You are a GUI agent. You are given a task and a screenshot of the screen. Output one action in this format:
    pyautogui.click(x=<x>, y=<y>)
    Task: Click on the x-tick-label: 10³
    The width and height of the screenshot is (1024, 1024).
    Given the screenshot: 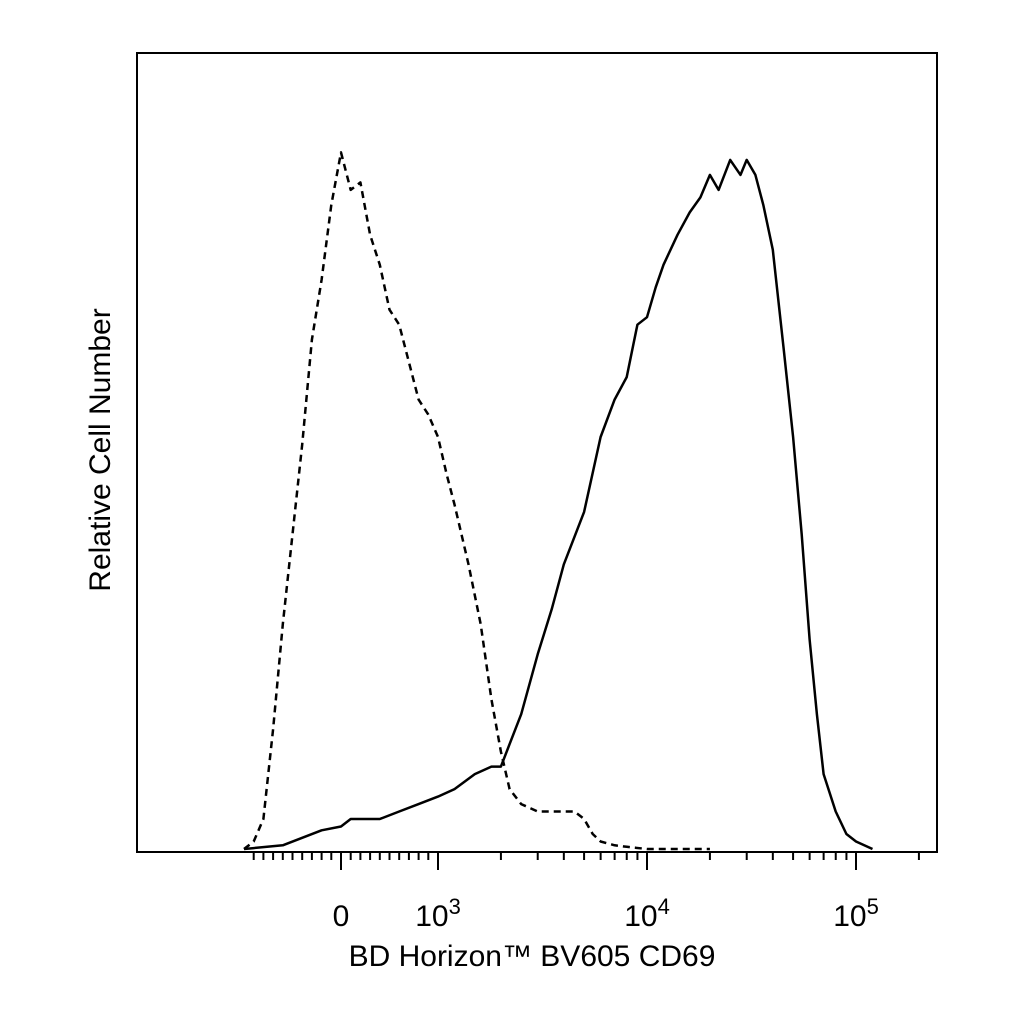 What is the action you would take?
    pyautogui.click(x=438, y=913)
    